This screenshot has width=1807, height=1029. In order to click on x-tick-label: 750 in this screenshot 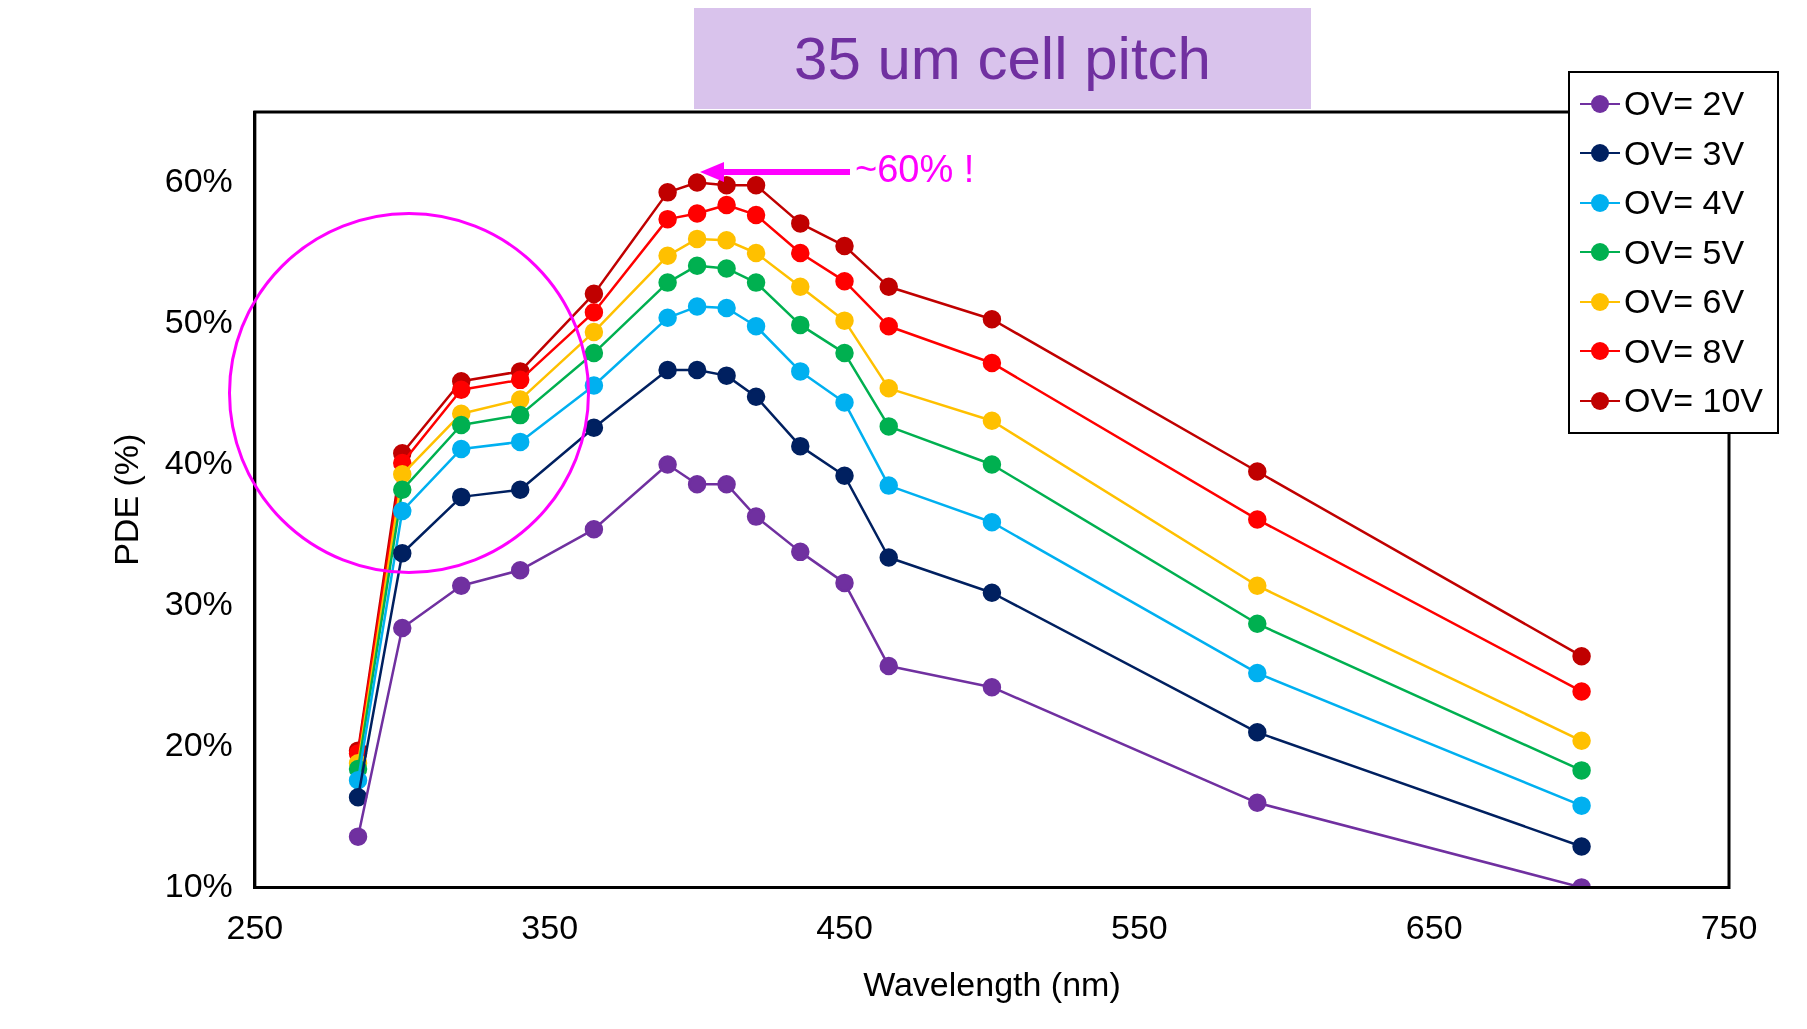, I will do `click(1729, 927)`.